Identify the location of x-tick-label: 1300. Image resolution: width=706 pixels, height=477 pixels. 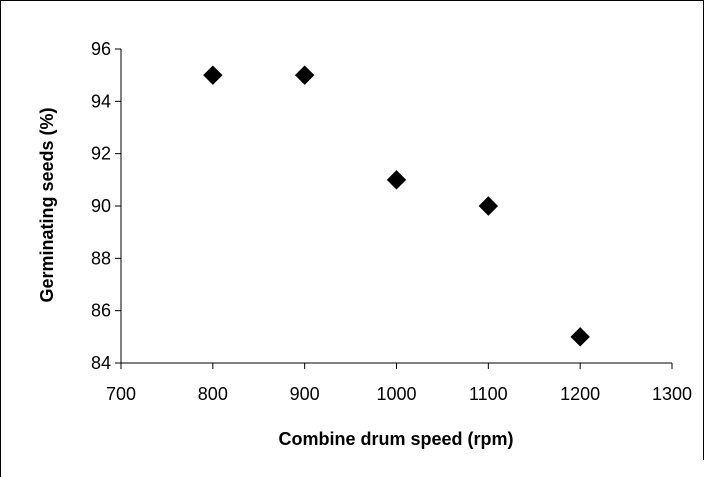
(672, 394).